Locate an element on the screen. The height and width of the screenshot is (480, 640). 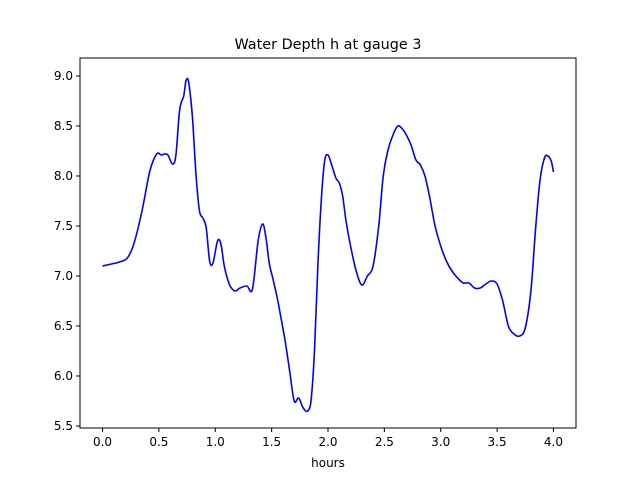
y-tick-label: 7.5 is located at coordinates (63, 226).